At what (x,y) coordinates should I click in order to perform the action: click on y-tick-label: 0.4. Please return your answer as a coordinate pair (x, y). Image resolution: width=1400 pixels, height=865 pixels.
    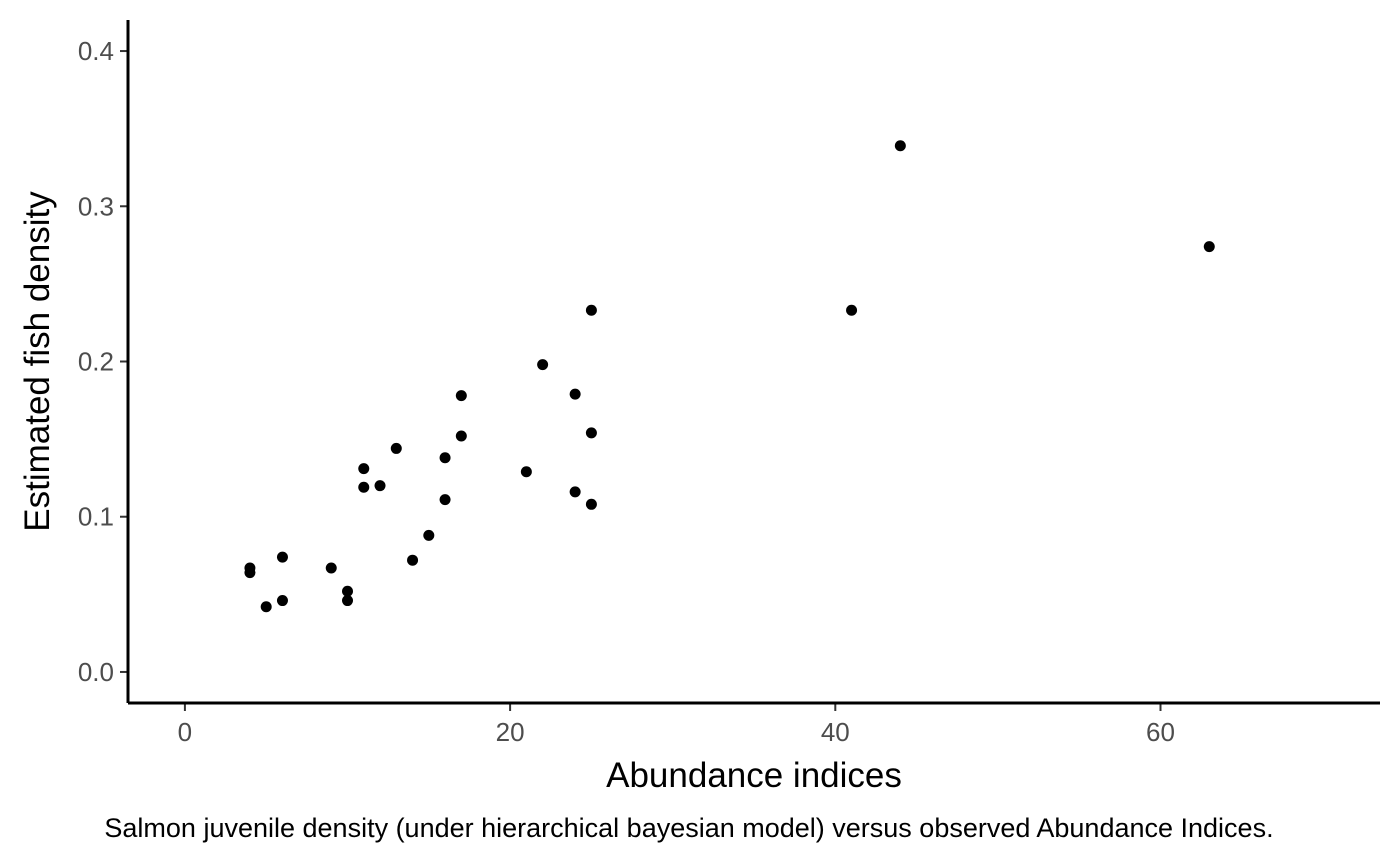
    Looking at the image, I should click on (96, 51).